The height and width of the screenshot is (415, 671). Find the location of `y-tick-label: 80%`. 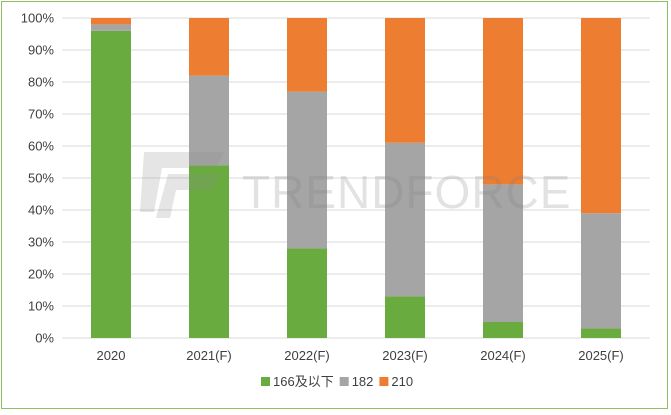

y-tick-label: 80% is located at coordinates (41, 82).